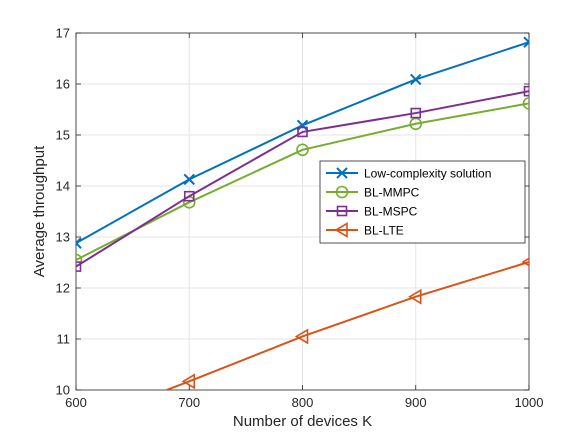  What do you see at coordinates (416, 402) in the screenshot?
I see `x-tick-label: 900` at bounding box center [416, 402].